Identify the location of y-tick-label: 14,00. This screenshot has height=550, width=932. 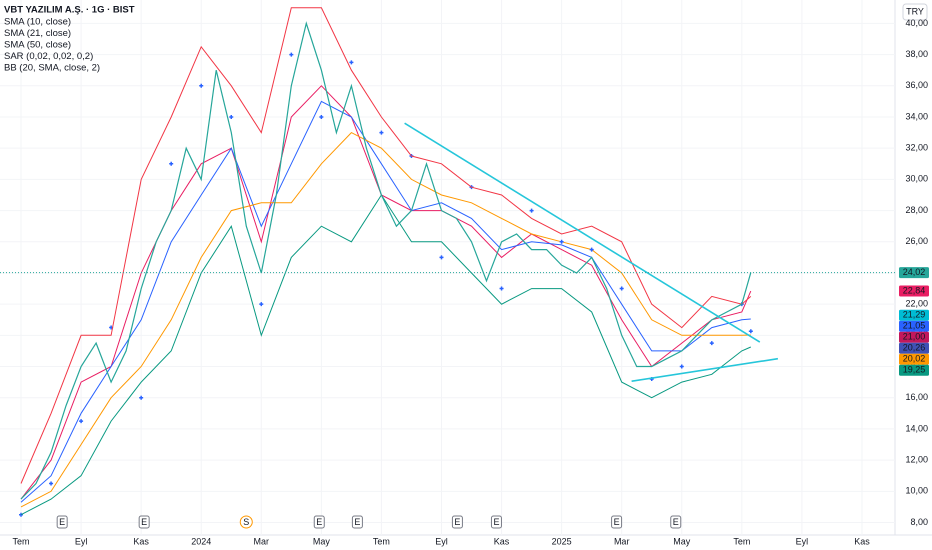
(916, 428).